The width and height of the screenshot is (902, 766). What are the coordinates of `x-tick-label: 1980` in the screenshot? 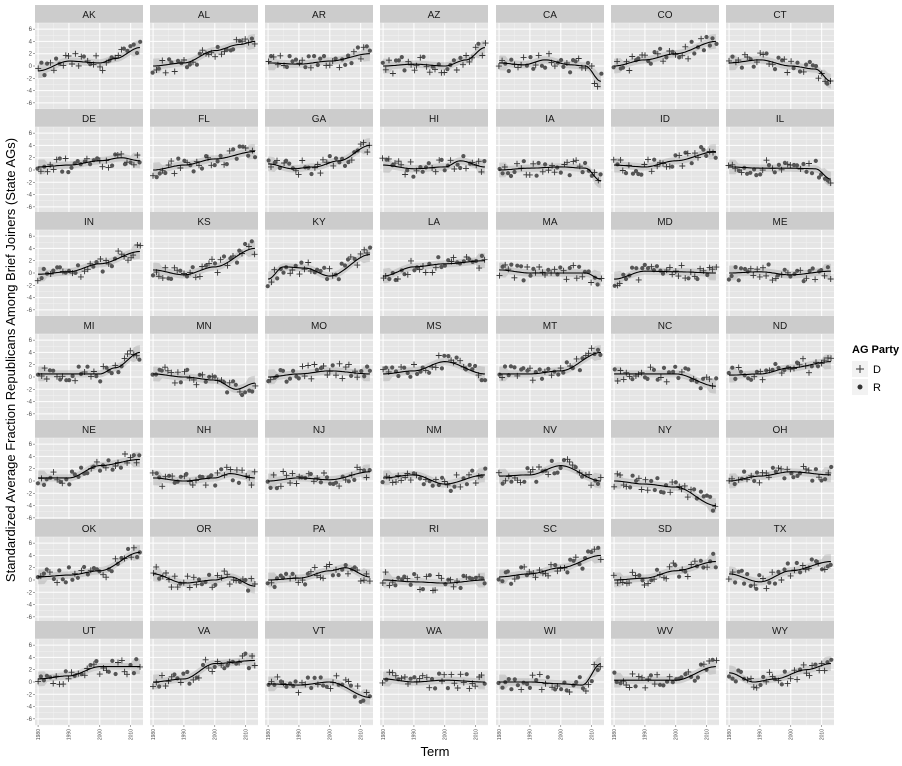 It's located at (39, 734).